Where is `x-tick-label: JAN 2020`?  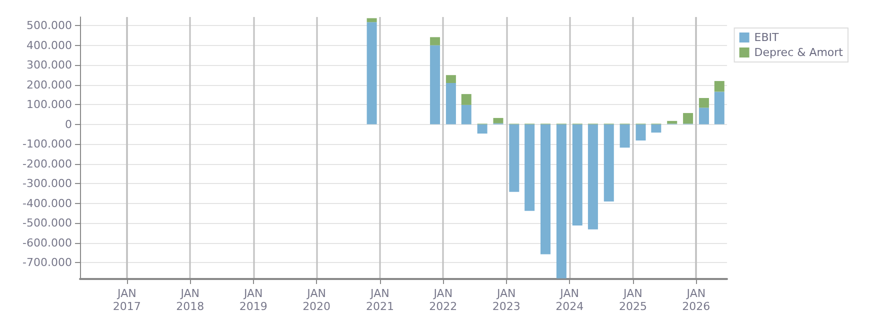 x-tick-label: JAN 2020 is located at coordinates (316, 300).